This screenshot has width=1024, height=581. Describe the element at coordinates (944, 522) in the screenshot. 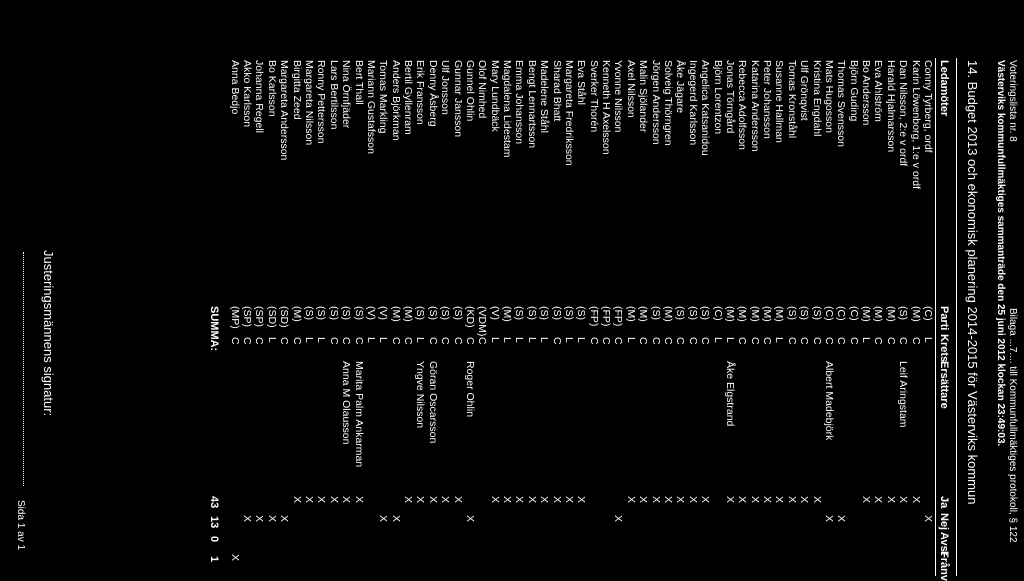

I see `col-nej: Nej` at that location.